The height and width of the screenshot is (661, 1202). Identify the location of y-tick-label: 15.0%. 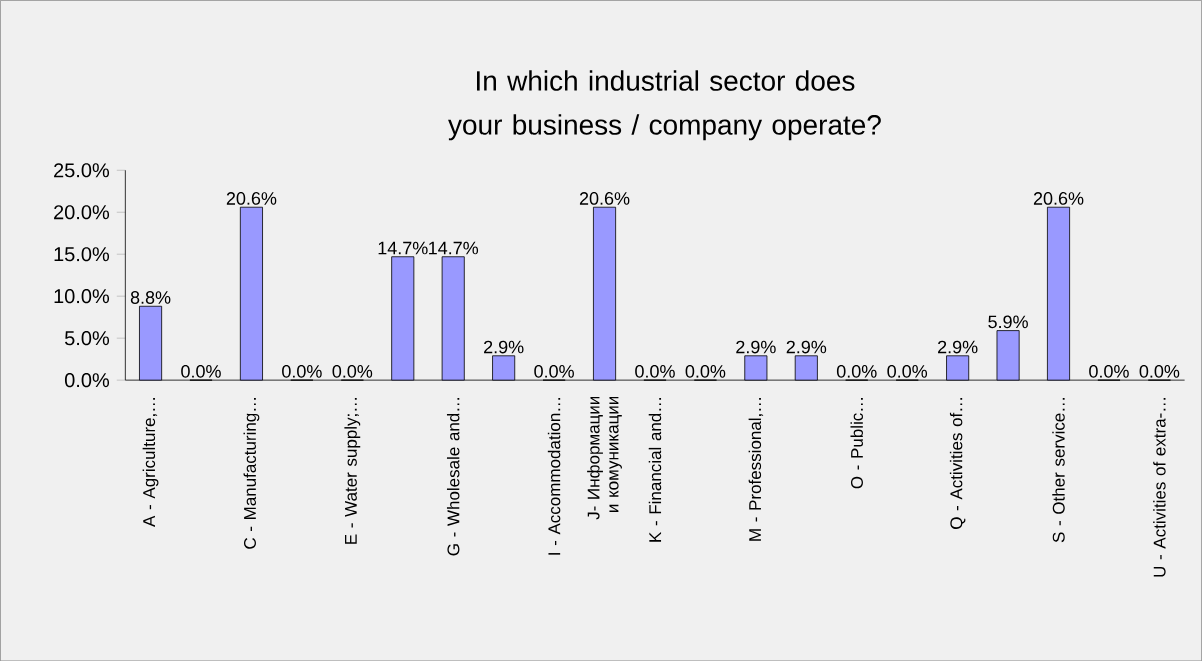
(82, 254).